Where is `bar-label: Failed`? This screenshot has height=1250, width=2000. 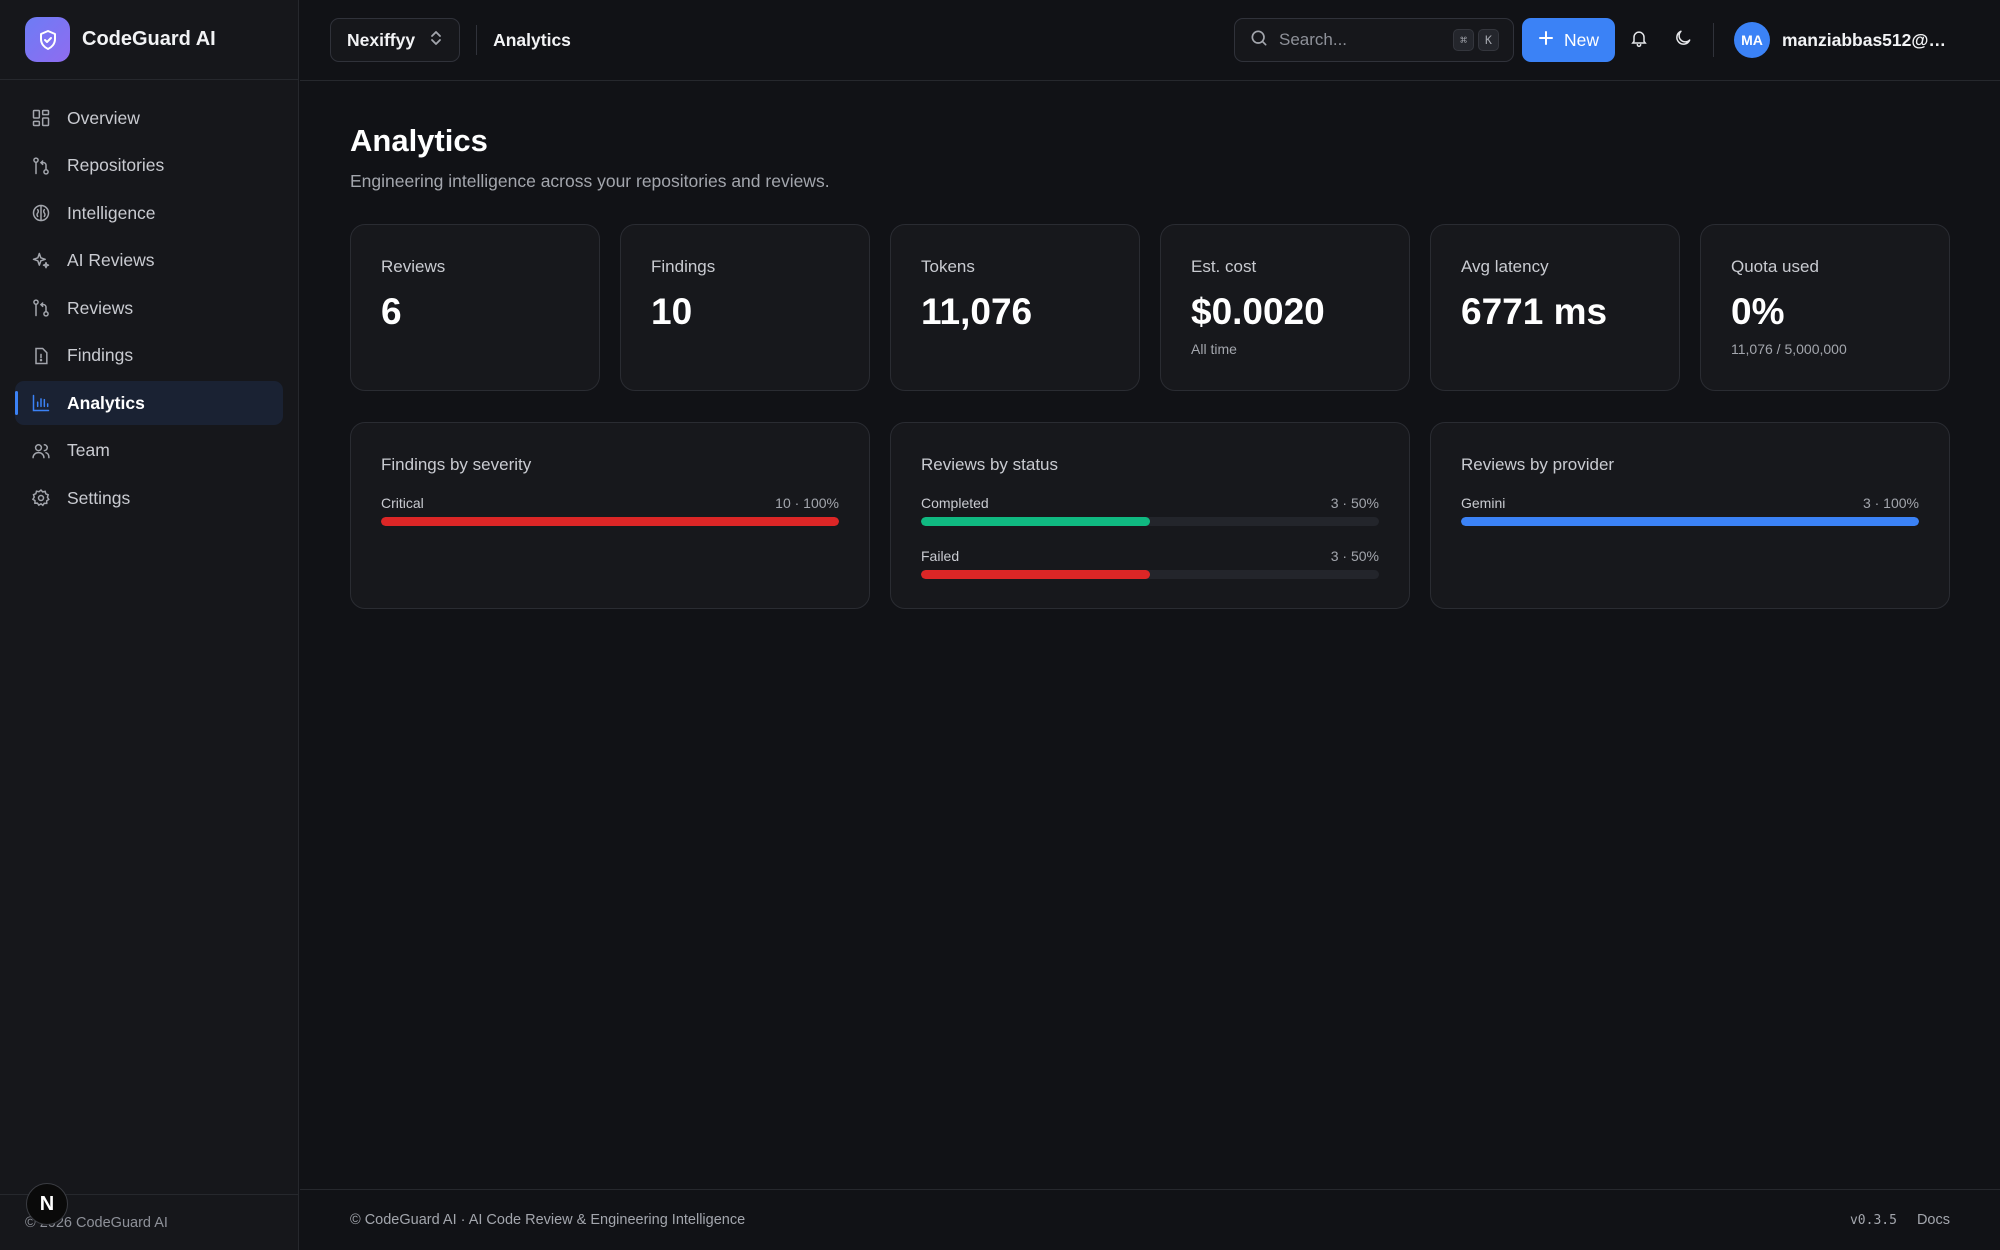 bar-label: Failed is located at coordinates (940, 556).